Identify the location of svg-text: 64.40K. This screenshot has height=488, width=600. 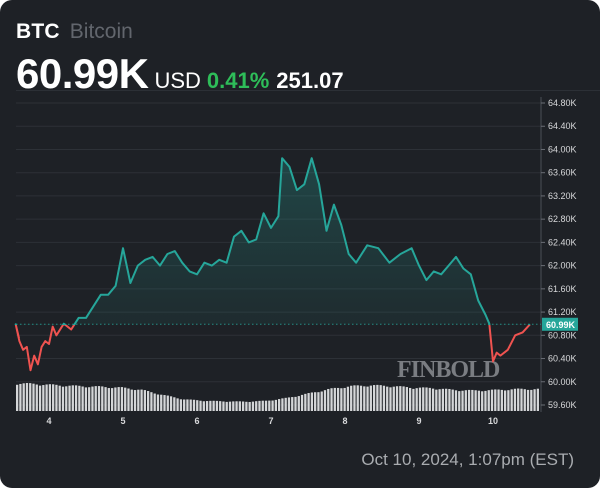
(562, 126).